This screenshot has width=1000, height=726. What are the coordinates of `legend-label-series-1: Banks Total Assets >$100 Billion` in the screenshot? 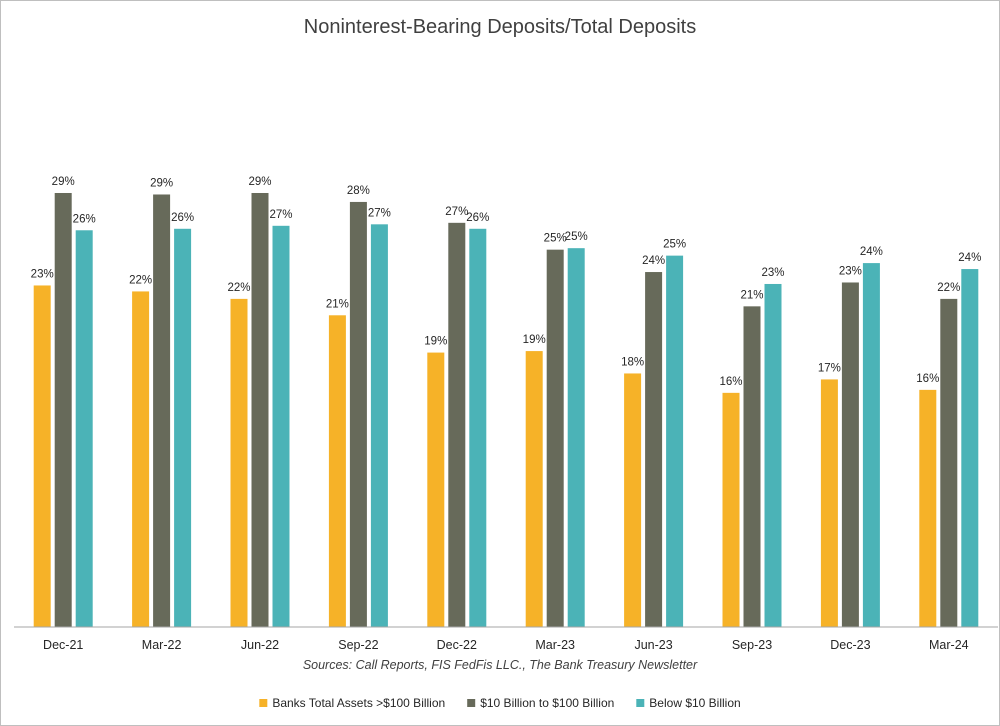 It's located at (358, 703).